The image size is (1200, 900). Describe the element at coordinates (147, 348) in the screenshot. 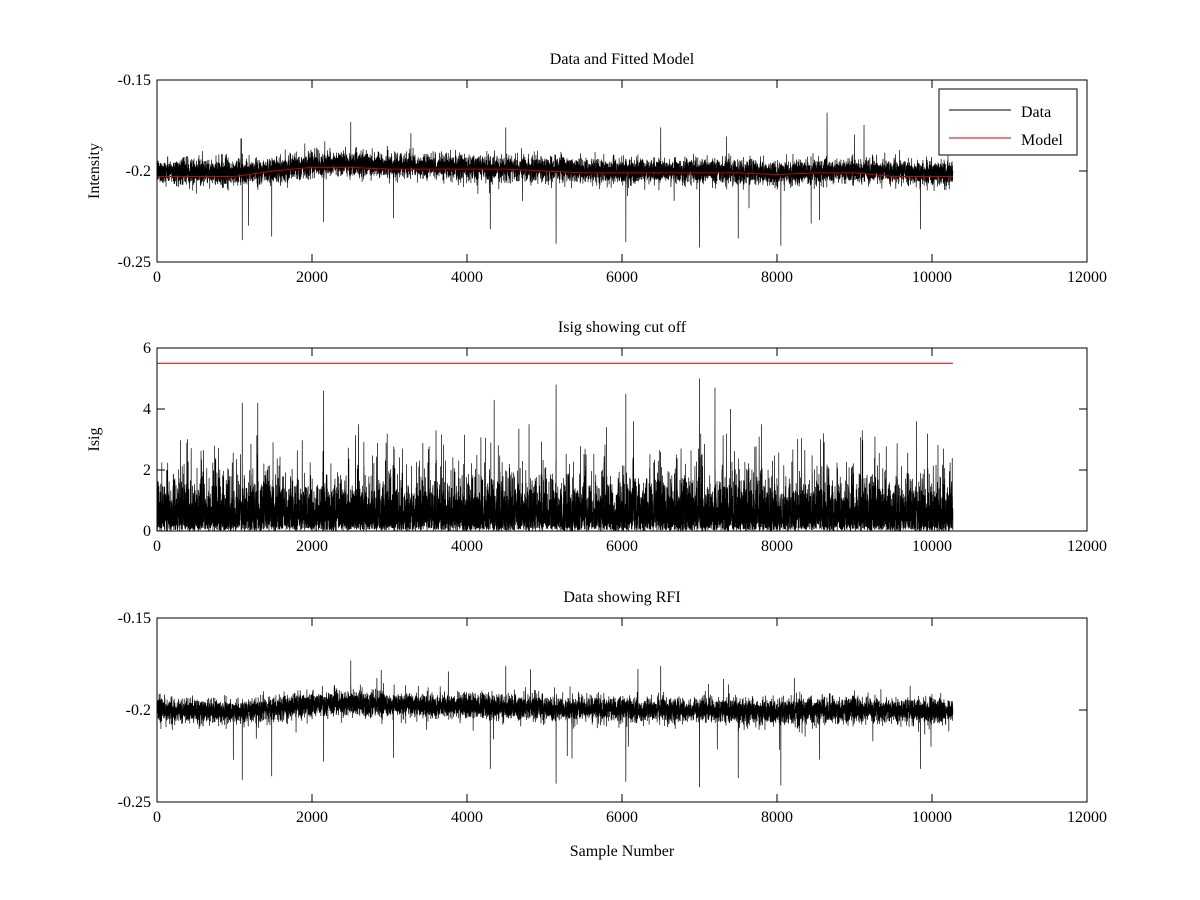

I see `y-tick-label: 6` at that location.